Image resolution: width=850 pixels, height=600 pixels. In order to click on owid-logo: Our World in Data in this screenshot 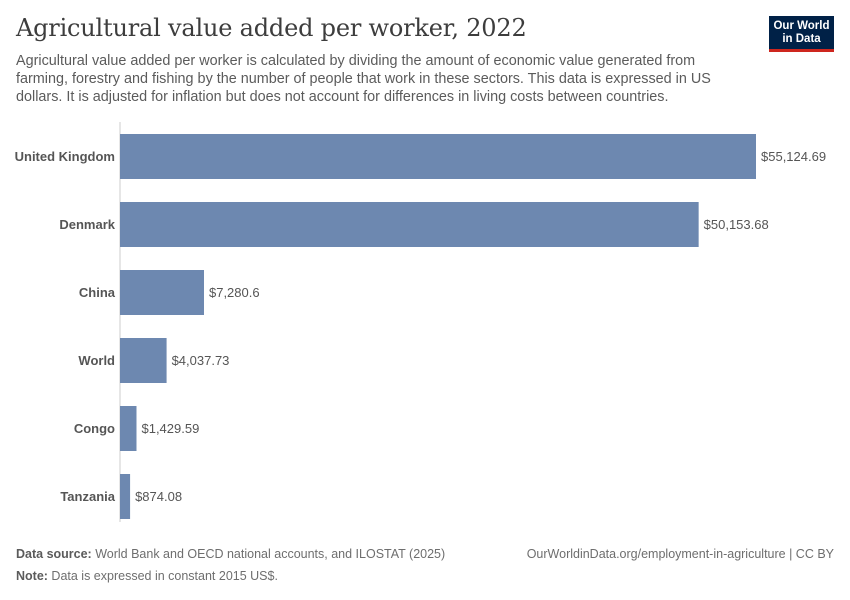, I will do `click(801, 34)`.